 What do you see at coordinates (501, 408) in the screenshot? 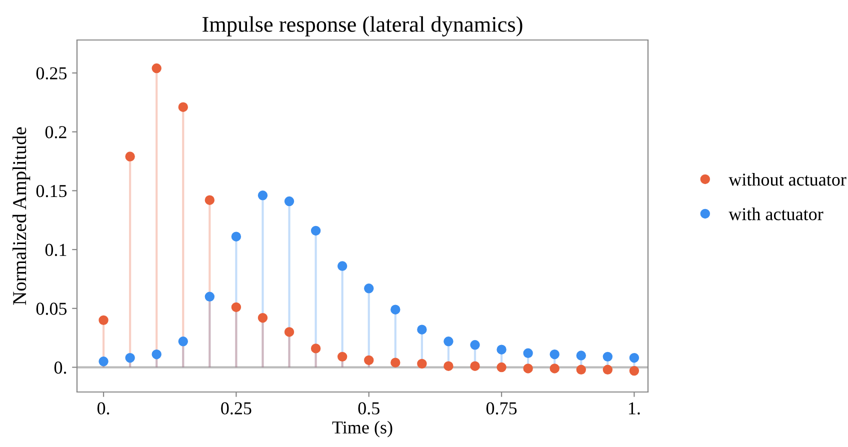
I see `x-tick-label: 0.75` at bounding box center [501, 408].